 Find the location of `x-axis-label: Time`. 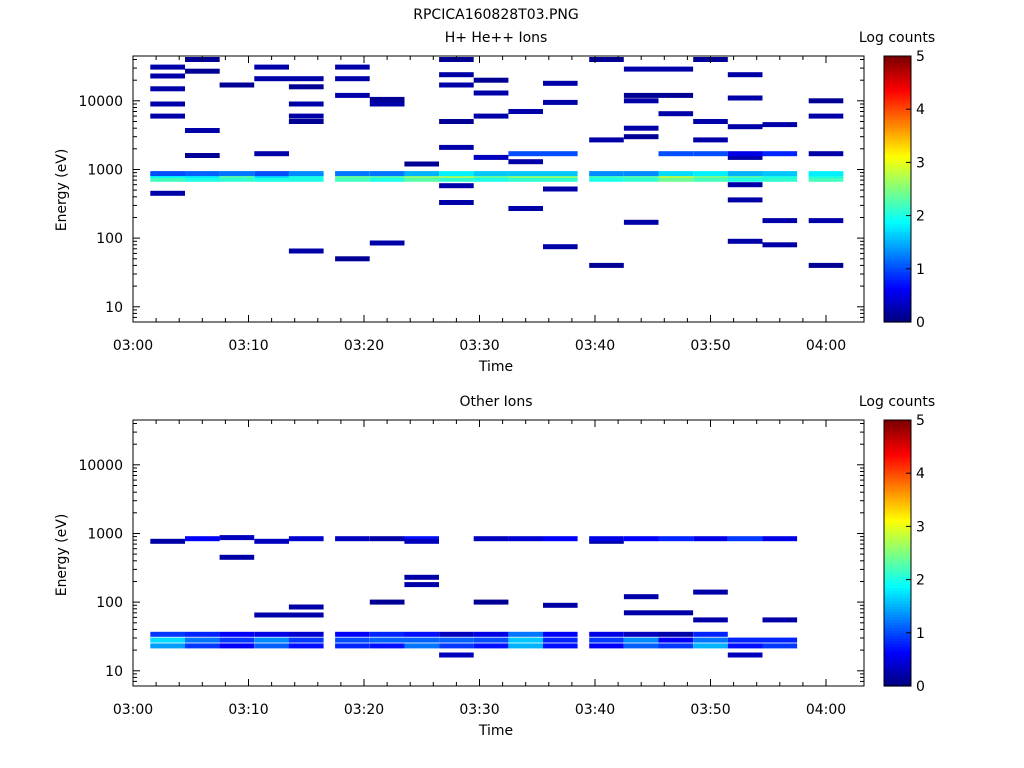

x-axis-label: Time is located at coordinates (495, 731).